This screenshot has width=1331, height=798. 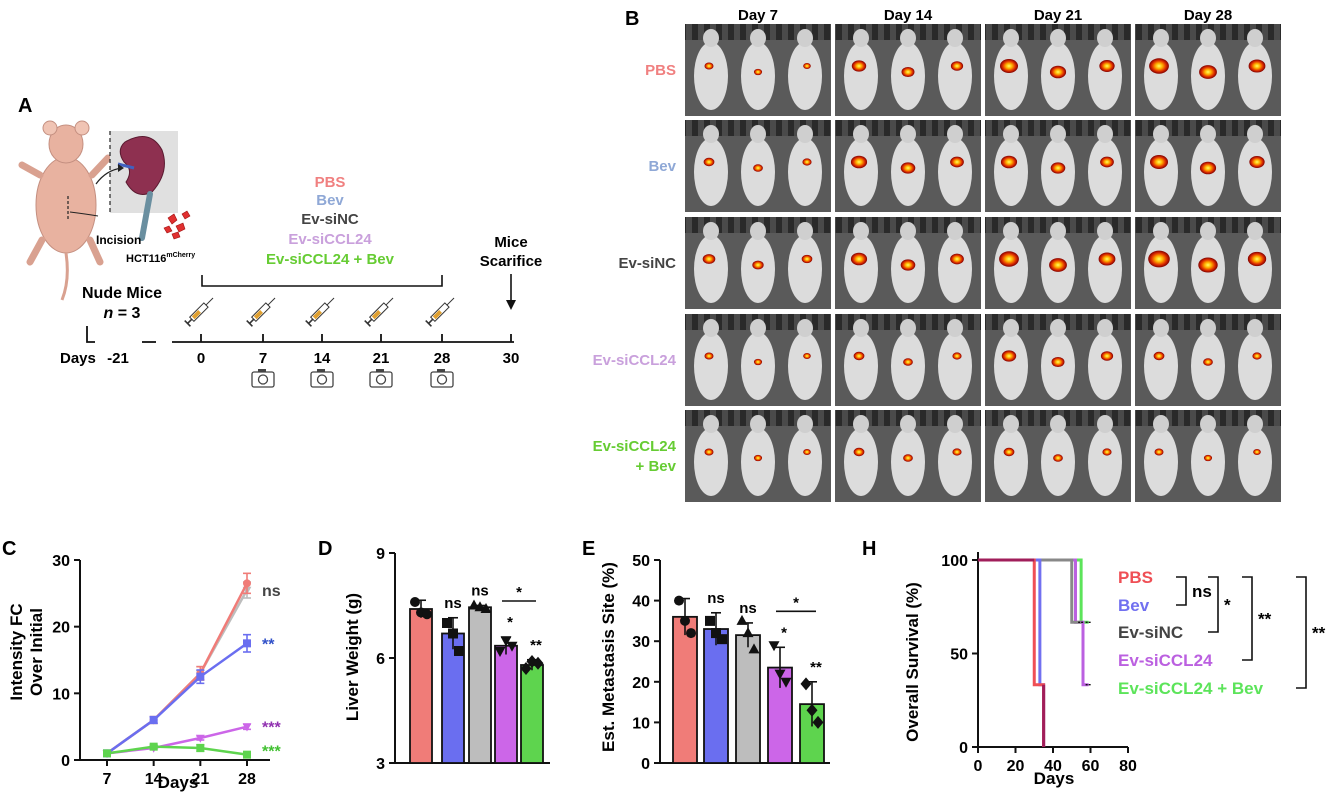 I want to click on group-label-bev: Bev, so click(x=330, y=200).